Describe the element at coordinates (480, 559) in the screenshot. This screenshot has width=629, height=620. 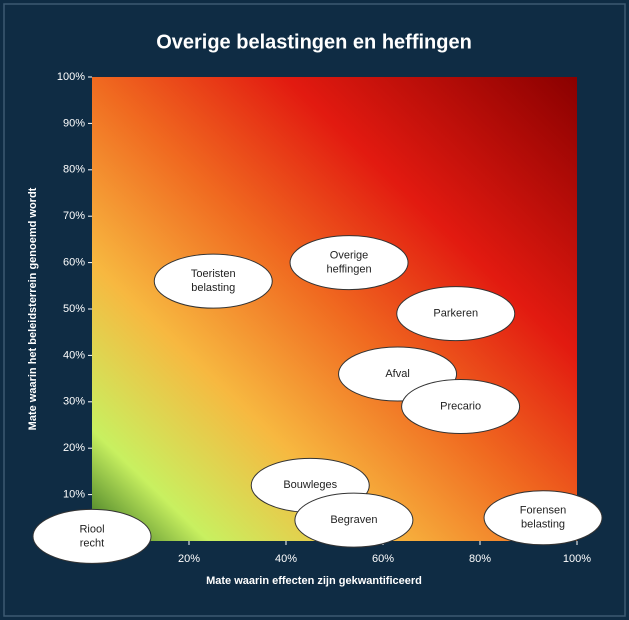
I see `x-tick-label: 80%` at that location.